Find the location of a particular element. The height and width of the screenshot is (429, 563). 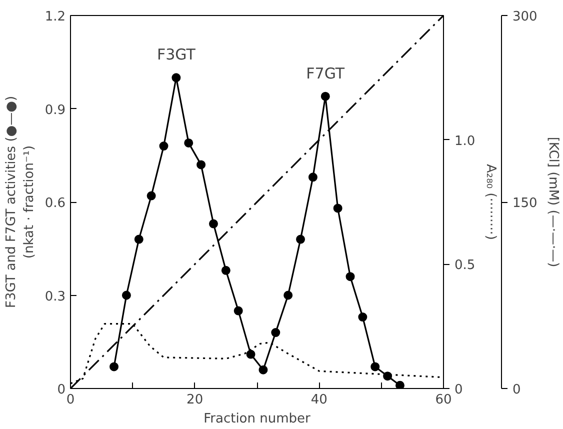

y-tick-label: 0.6 is located at coordinates (55, 203).